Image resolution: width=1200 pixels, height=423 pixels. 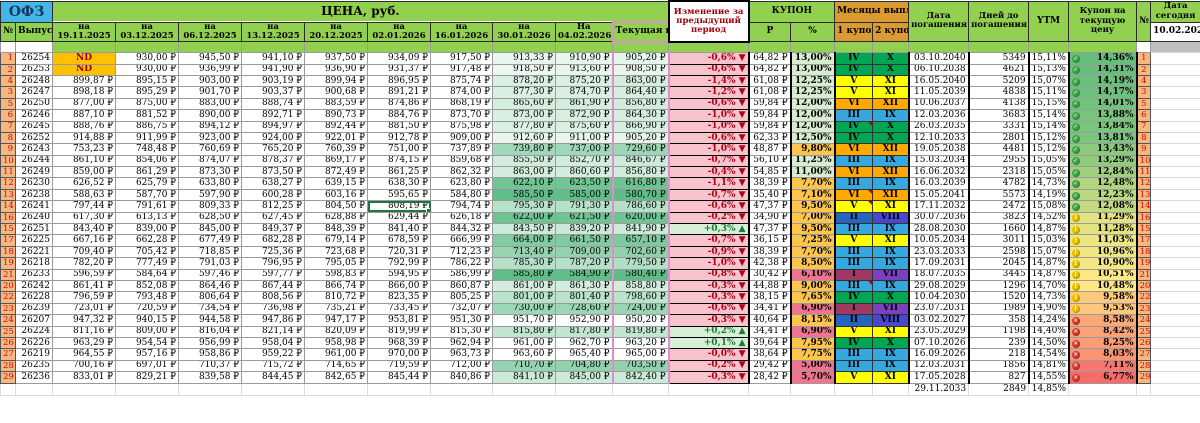 I want to click on coupon-month-2: IX, so click(x=891, y=229).